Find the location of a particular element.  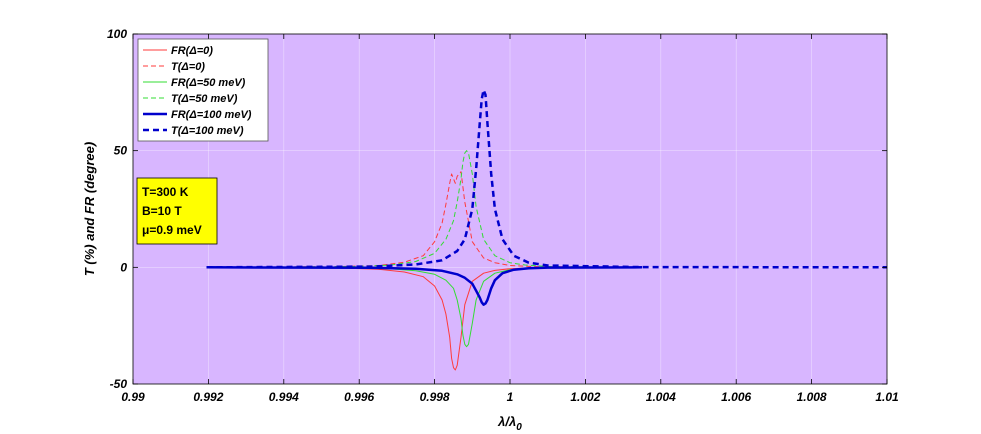

legend-label: T(Δ=0) is located at coordinates (188, 67).